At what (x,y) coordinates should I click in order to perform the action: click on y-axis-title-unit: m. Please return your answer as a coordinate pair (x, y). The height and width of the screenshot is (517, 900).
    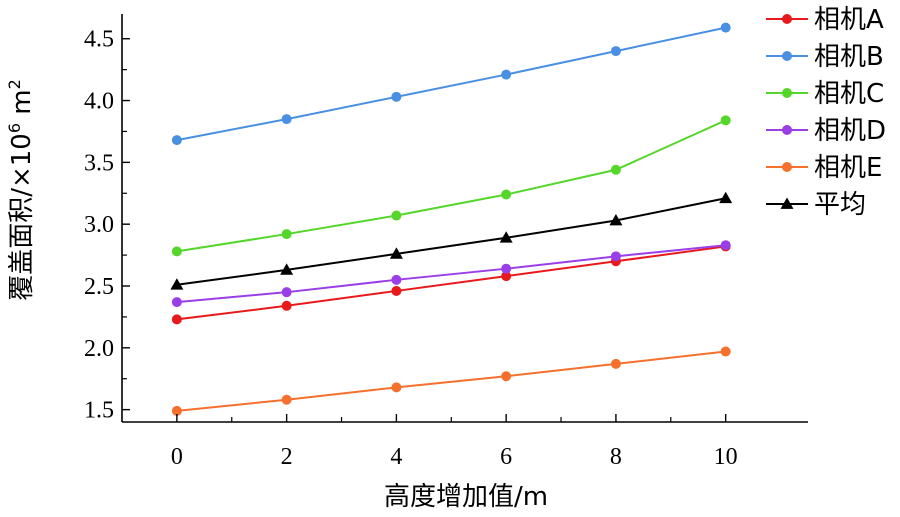
    Looking at the image, I should click on (22, 106).